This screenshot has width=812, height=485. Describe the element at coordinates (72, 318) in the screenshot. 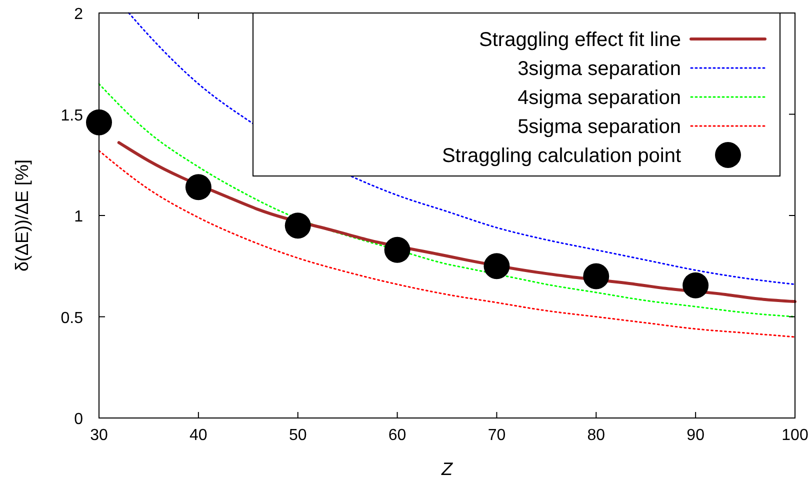

I see `y-tick-label: 0.5` at that location.